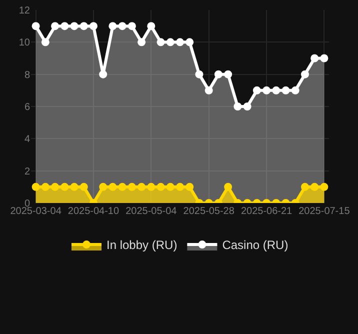 Image resolution: width=358 pixels, height=334 pixels. What do you see at coordinates (324, 211) in the screenshot?
I see `x-tick-label: 2025-07-15` at bounding box center [324, 211].